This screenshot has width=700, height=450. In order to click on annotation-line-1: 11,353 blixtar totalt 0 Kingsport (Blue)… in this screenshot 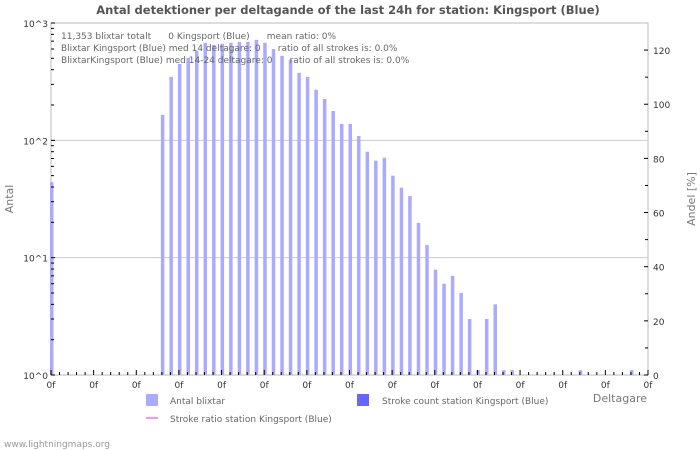, I will do `click(199, 37)`.